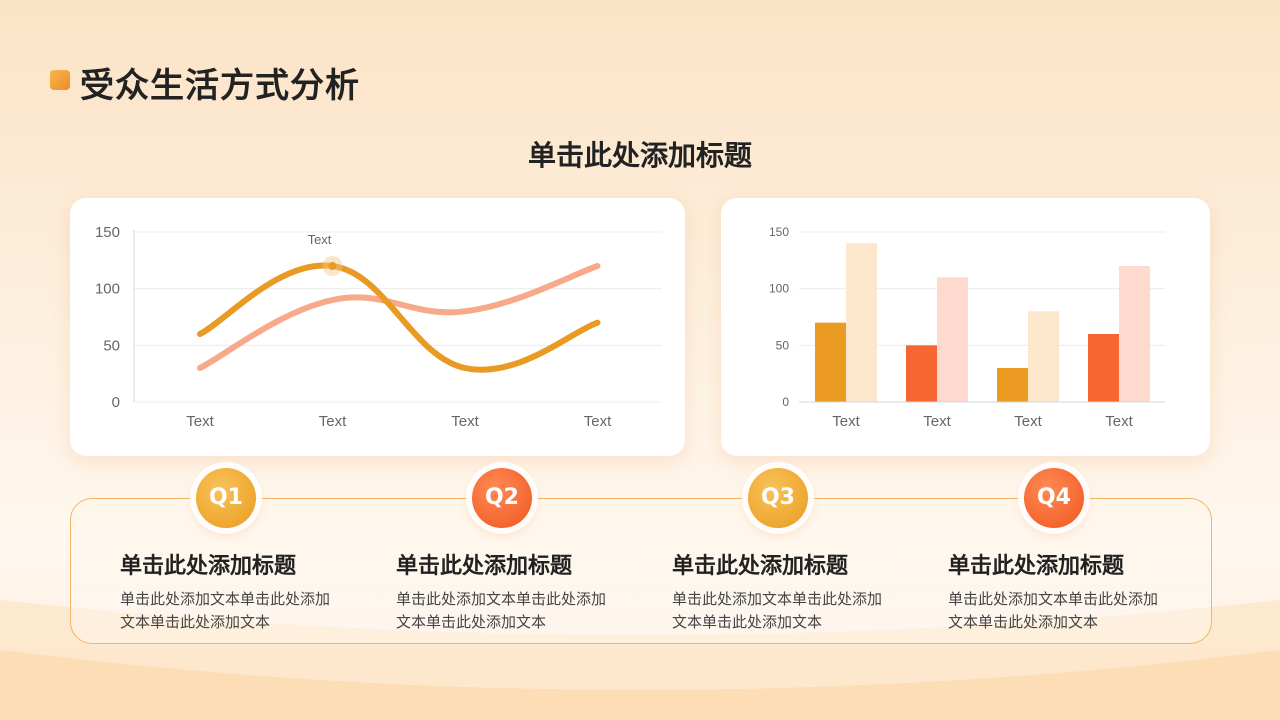  Describe the element at coordinates (779, 289) in the screenshot. I see `bar-y-tick-label-2: 100` at that location.